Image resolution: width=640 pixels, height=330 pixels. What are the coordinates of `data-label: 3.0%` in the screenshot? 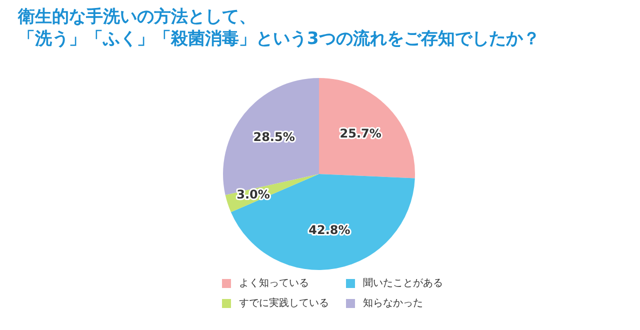 It's located at (253, 194).